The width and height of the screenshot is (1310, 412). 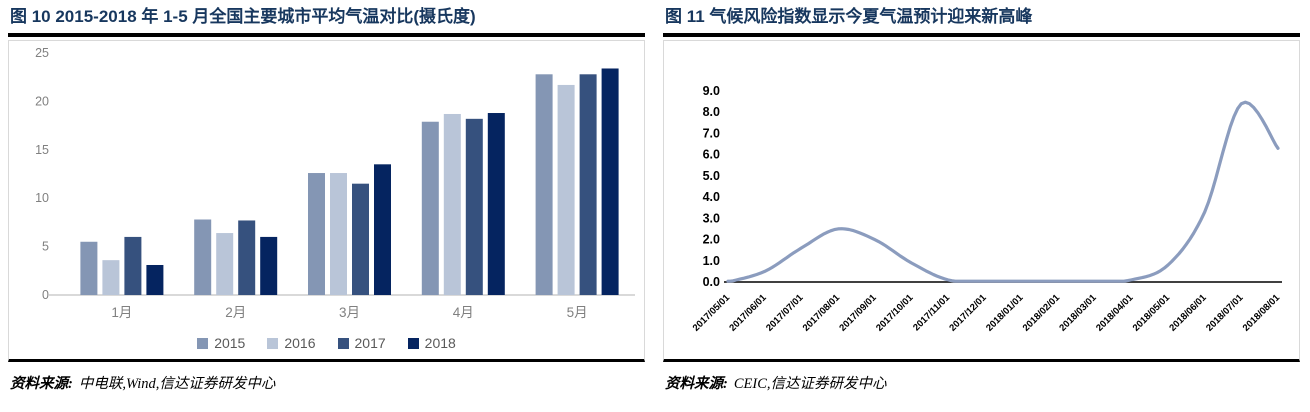 I want to click on x-tick-label: 2018/01/01, so click(x=1005, y=313).